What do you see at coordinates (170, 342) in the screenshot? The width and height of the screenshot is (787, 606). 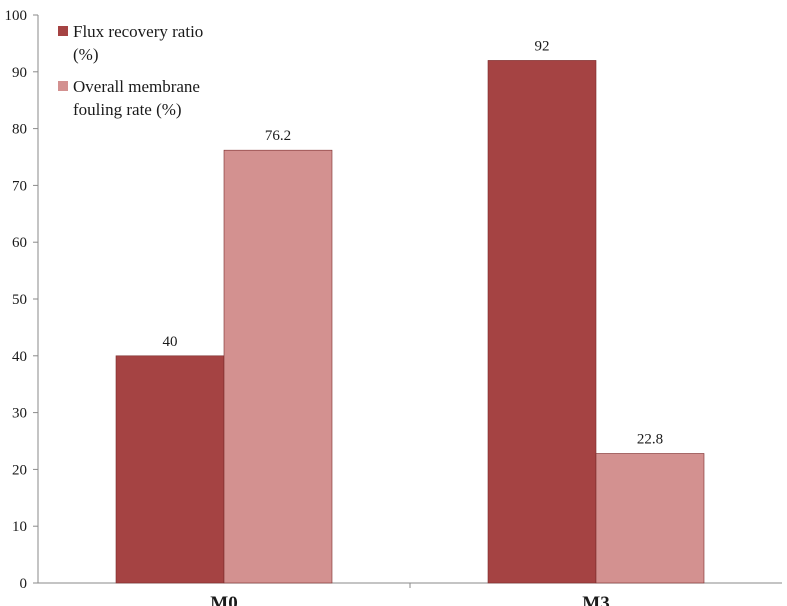 I see `data-label-m0-series-1: 40` at bounding box center [170, 342].